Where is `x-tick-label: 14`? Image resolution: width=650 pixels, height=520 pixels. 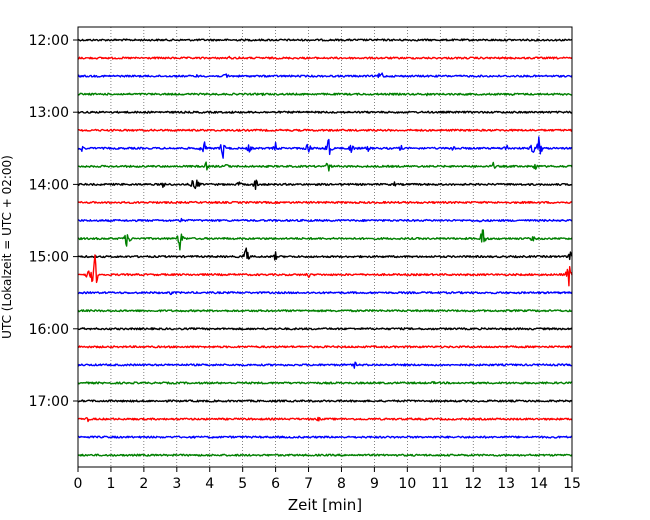 x-tick-label: 14 is located at coordinates (539, 484).